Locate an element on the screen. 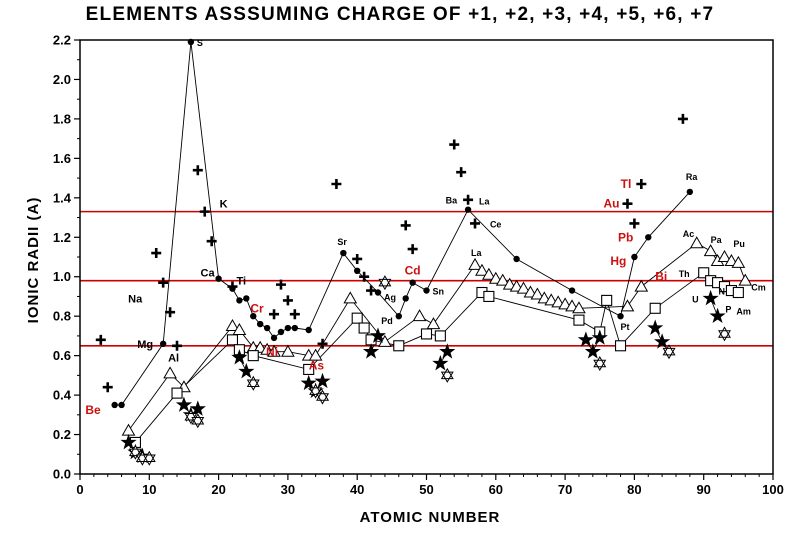 This screenshot has width=800, height=533. y-tick-label: 0.6 is located at coordinates (62, 355).